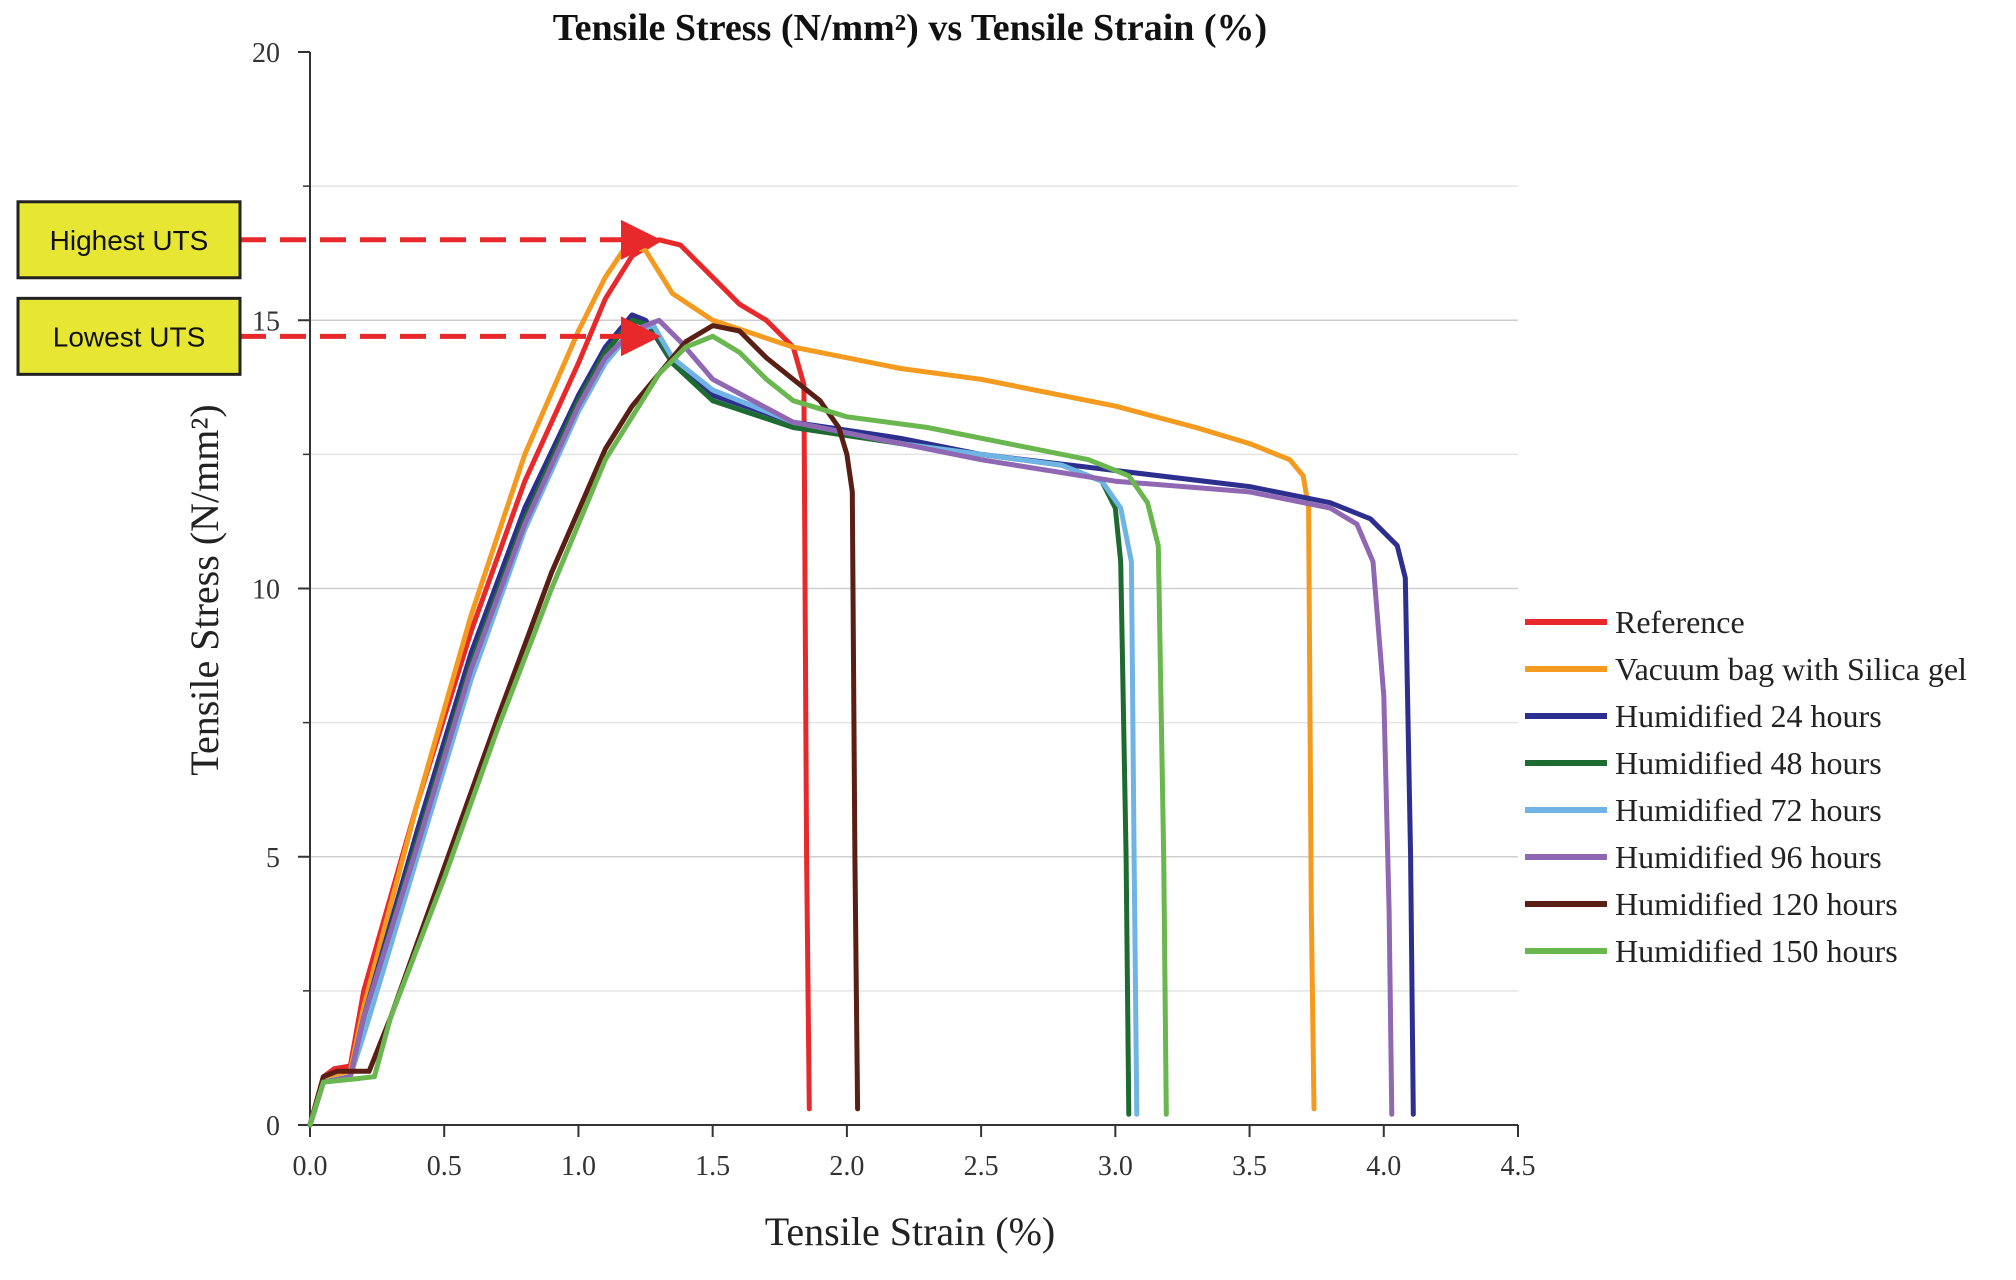 This screenshot has width=2016, height=1280. What do you see at coordinates (1518, 1166) in the screenshot?
I see `x-tick-label: 4.5` at bounding box center [1518, 1166].